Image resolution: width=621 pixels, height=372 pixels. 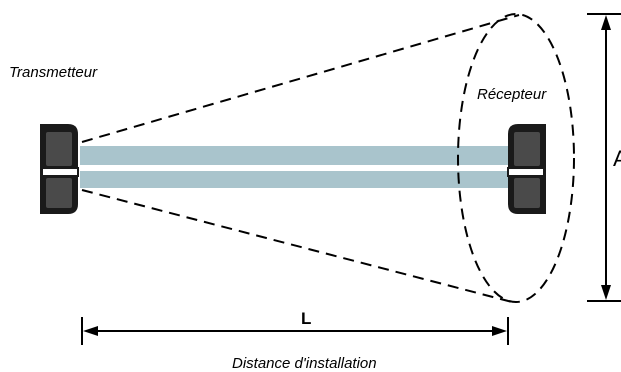 What do you see at coordinates (59, 193) in the screenshot?
I see `transmitter-lens-bottom` at bounding box center [59, 193].